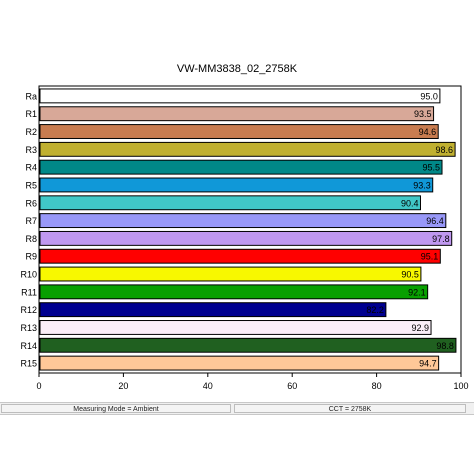 Image resolution: width=474 pixels, height=474 pixels. What do you see at coordinates (421, 328) in the screenshot?
I see `value-label-r13: 92.9` at bounding box center [421, 328].